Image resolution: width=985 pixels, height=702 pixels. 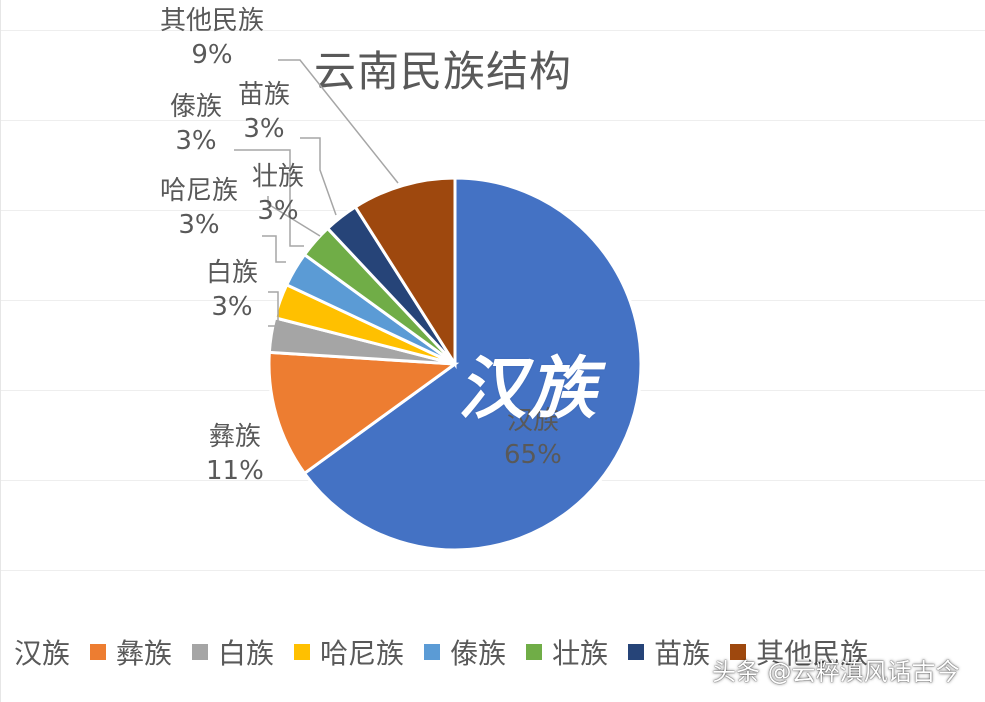 I want to click on data-label-han: 汉族 65%, so click(x=533, y=438).